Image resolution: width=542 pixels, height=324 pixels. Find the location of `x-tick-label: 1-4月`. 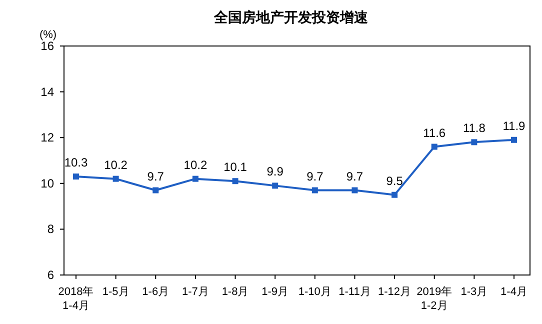

x-tick-label: 1-4月 is located at coordinates (514, 292).